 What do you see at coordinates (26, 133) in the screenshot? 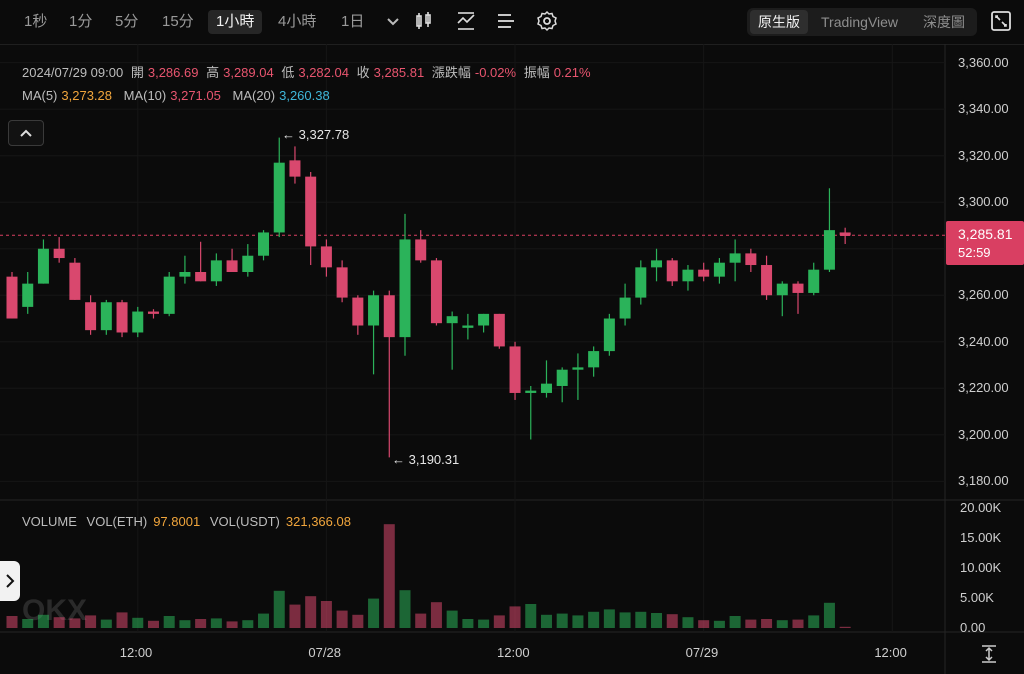
I see `collapse-indicators-button` at bounding box center [26, 133].